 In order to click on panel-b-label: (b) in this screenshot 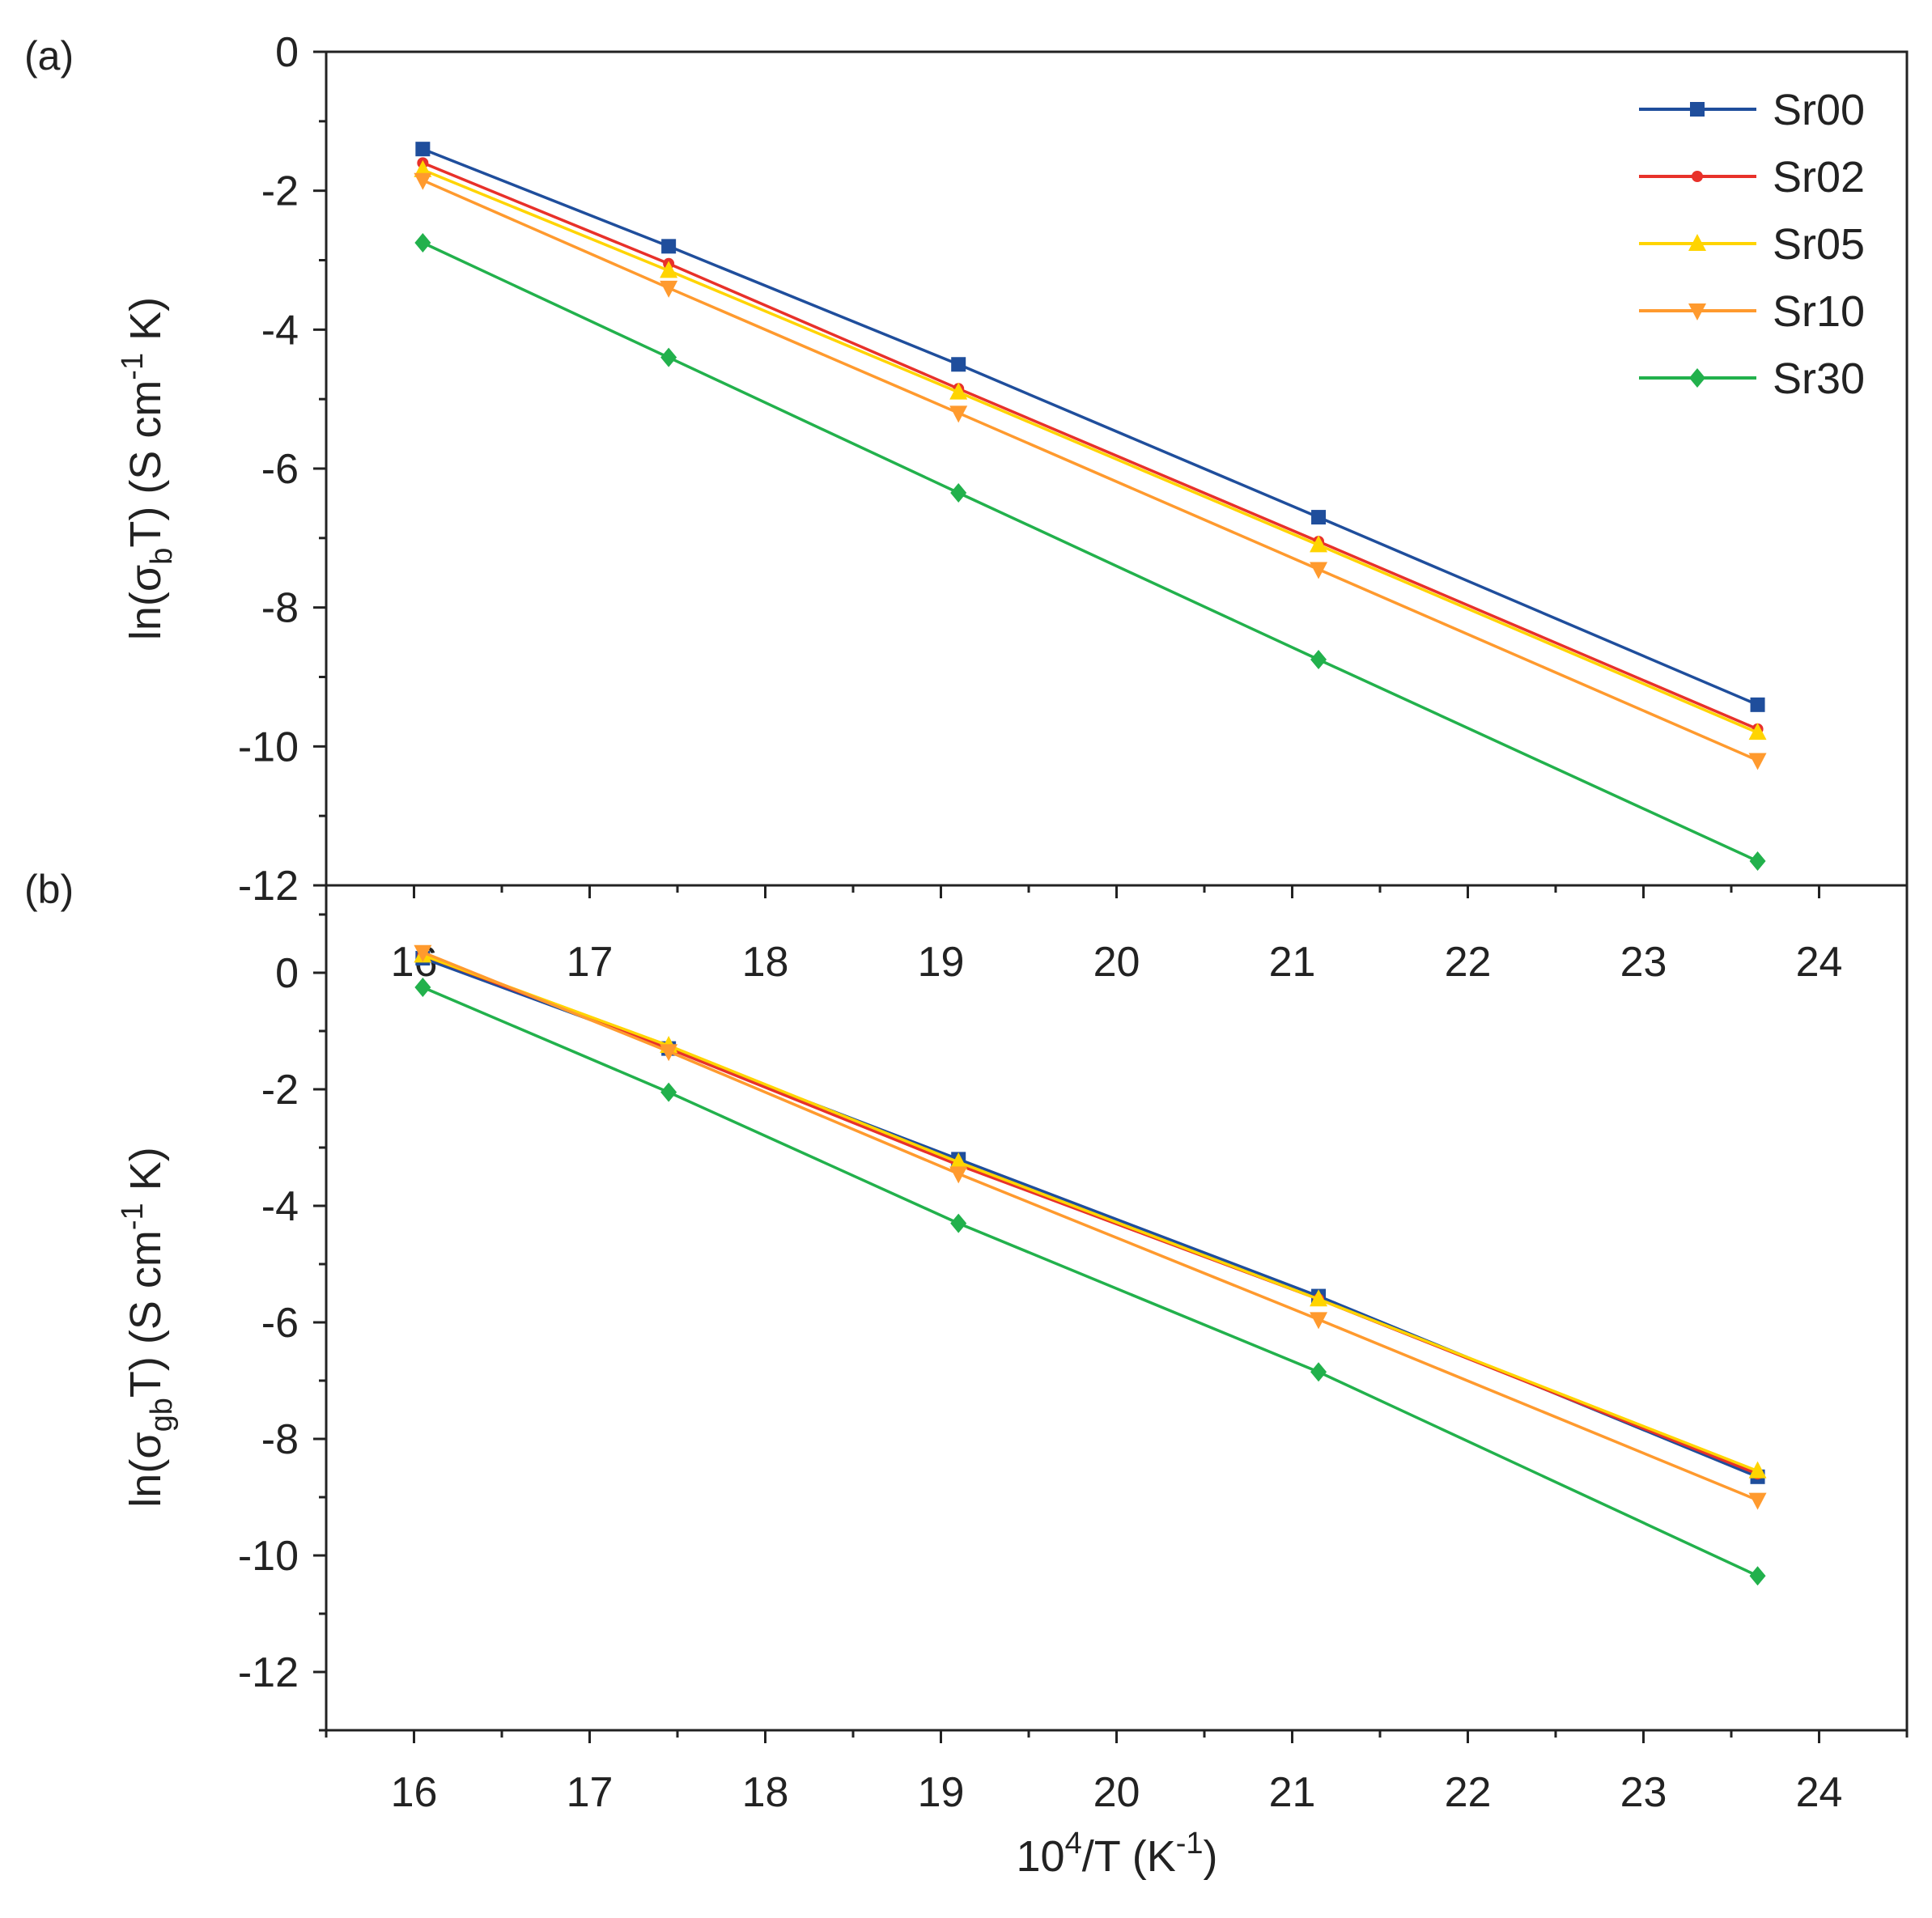, I will do `click(49, 889)`.